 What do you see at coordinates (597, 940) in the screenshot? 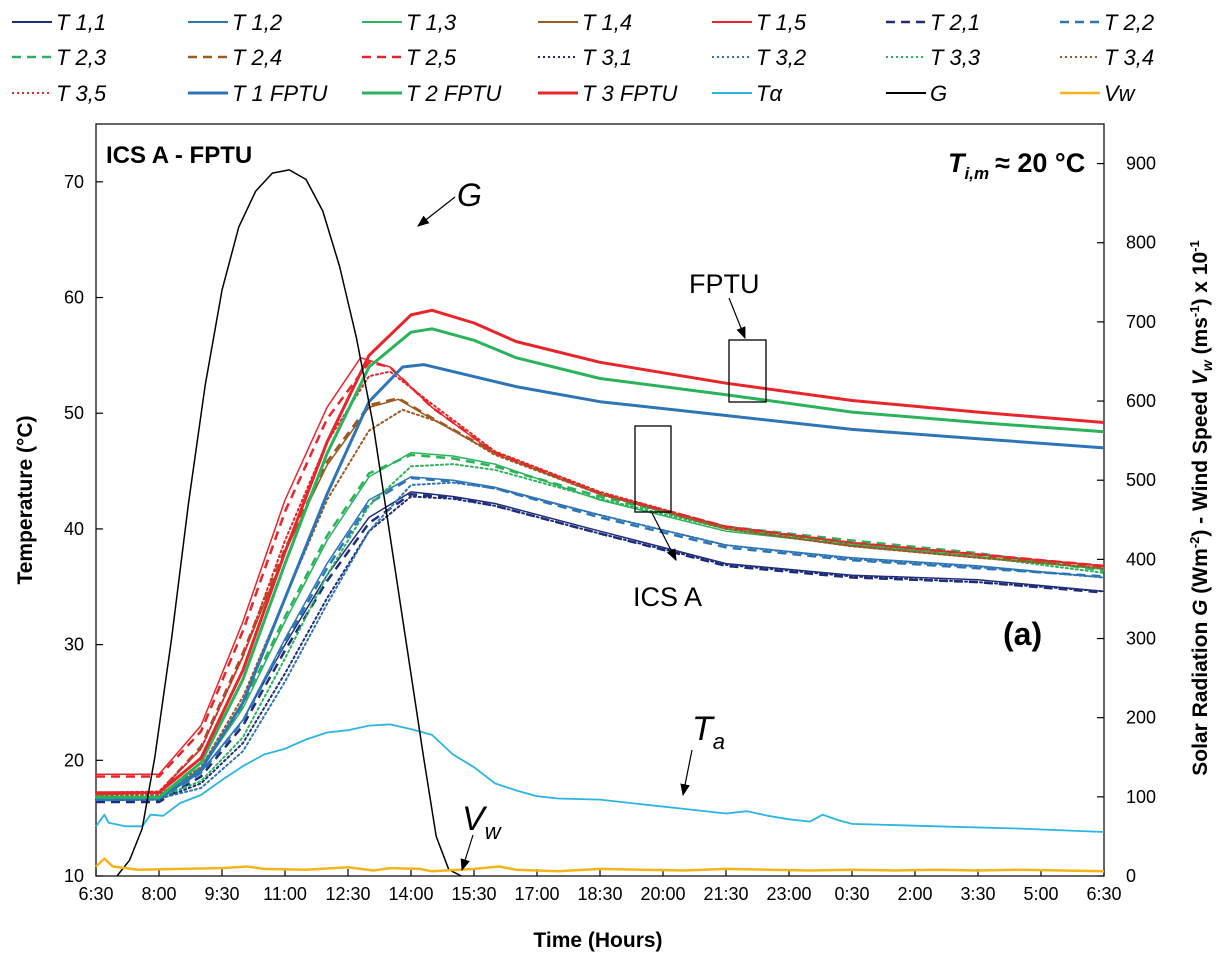
I see `x-axis-title: Time (Hours)` at bounding box center [597, 940].